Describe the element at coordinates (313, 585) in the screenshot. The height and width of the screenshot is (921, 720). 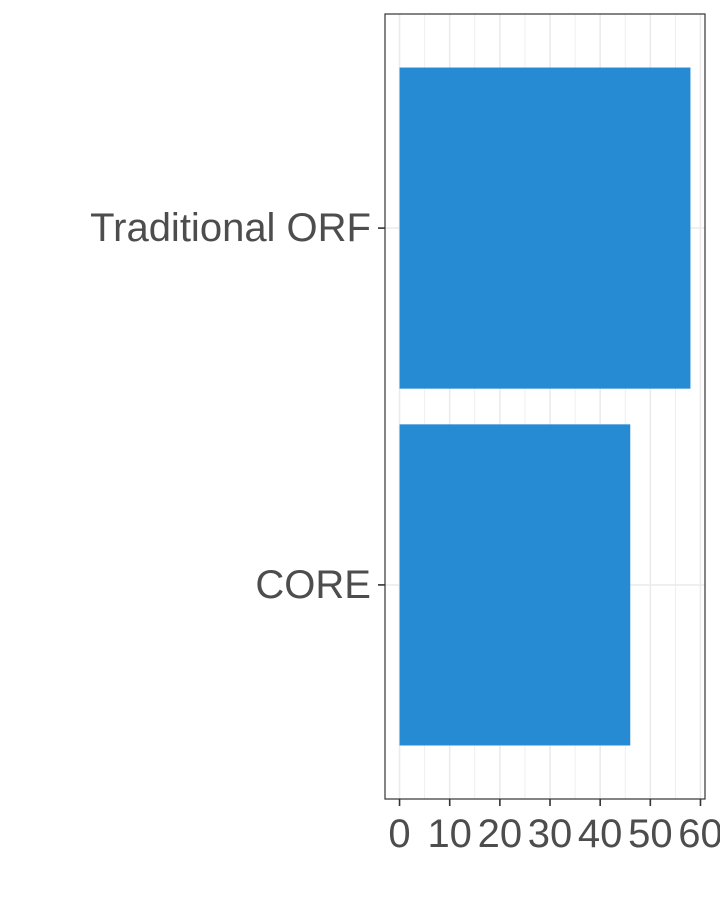
I see `y-tick-label-core: CORE` at that location.